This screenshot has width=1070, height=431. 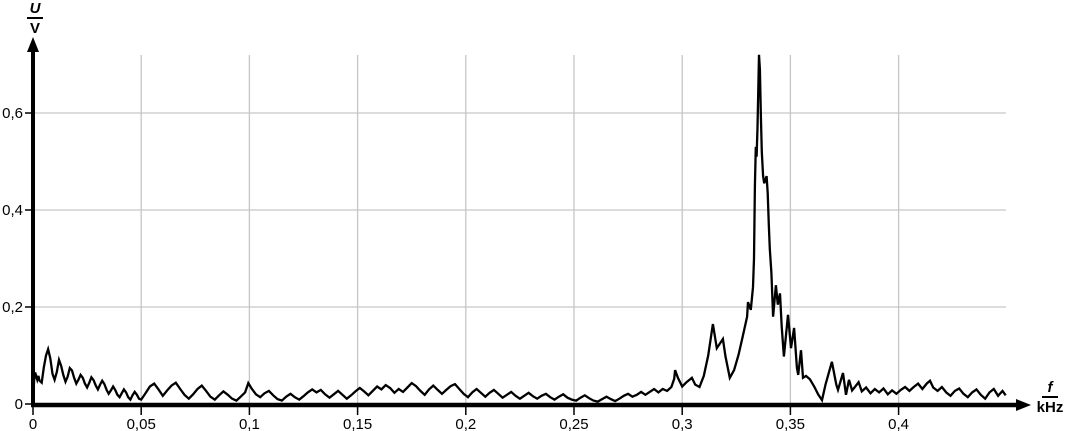 What do you see at coordinates (33, 423) in the screenshot?
I see `x-tick-label: 0` at bounding box center [33, 423].